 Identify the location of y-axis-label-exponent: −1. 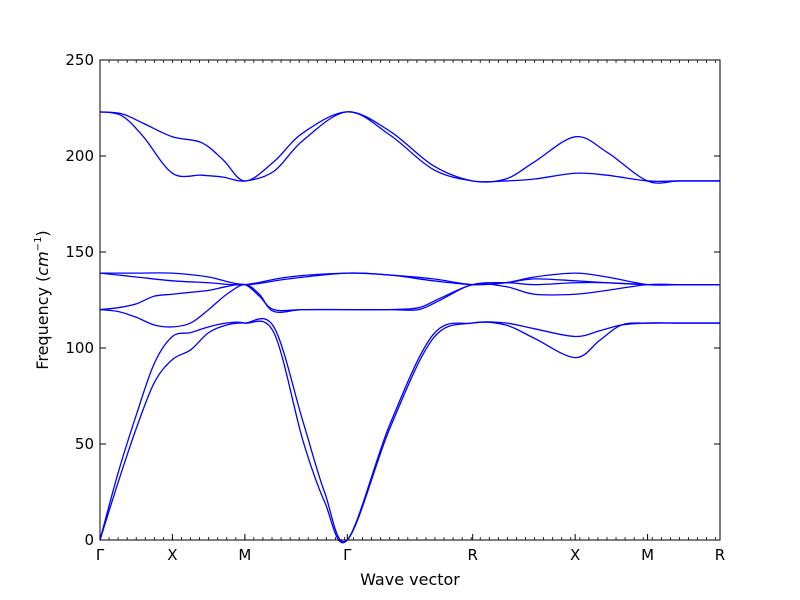
(38, 244).